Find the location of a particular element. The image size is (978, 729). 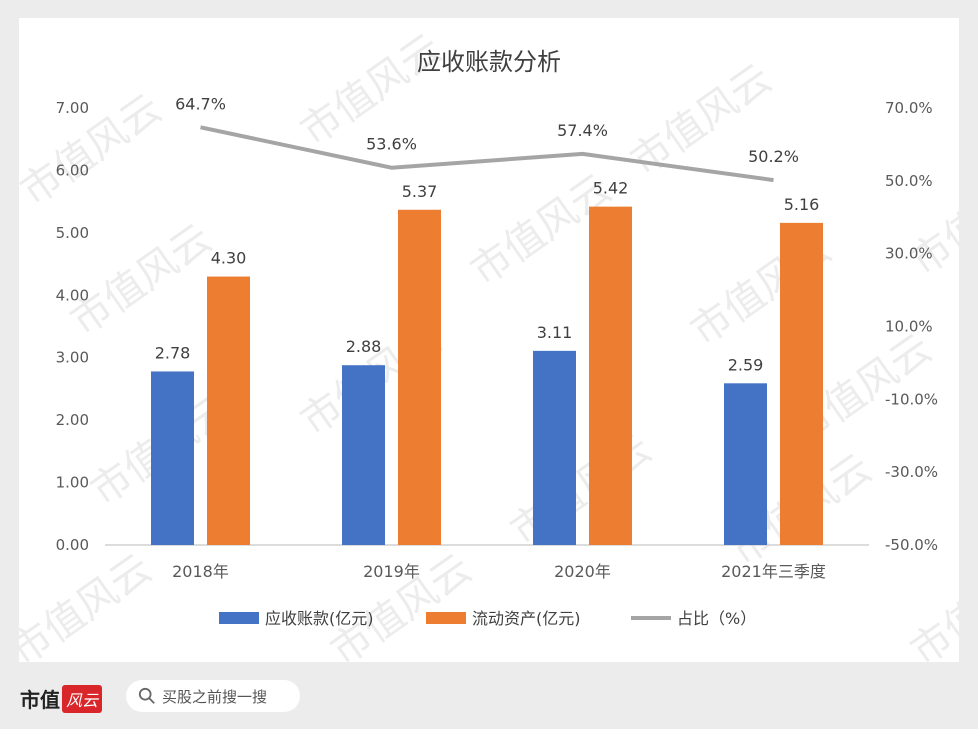

left-tick-label: 0.00 is located at coordinates (72, 545).